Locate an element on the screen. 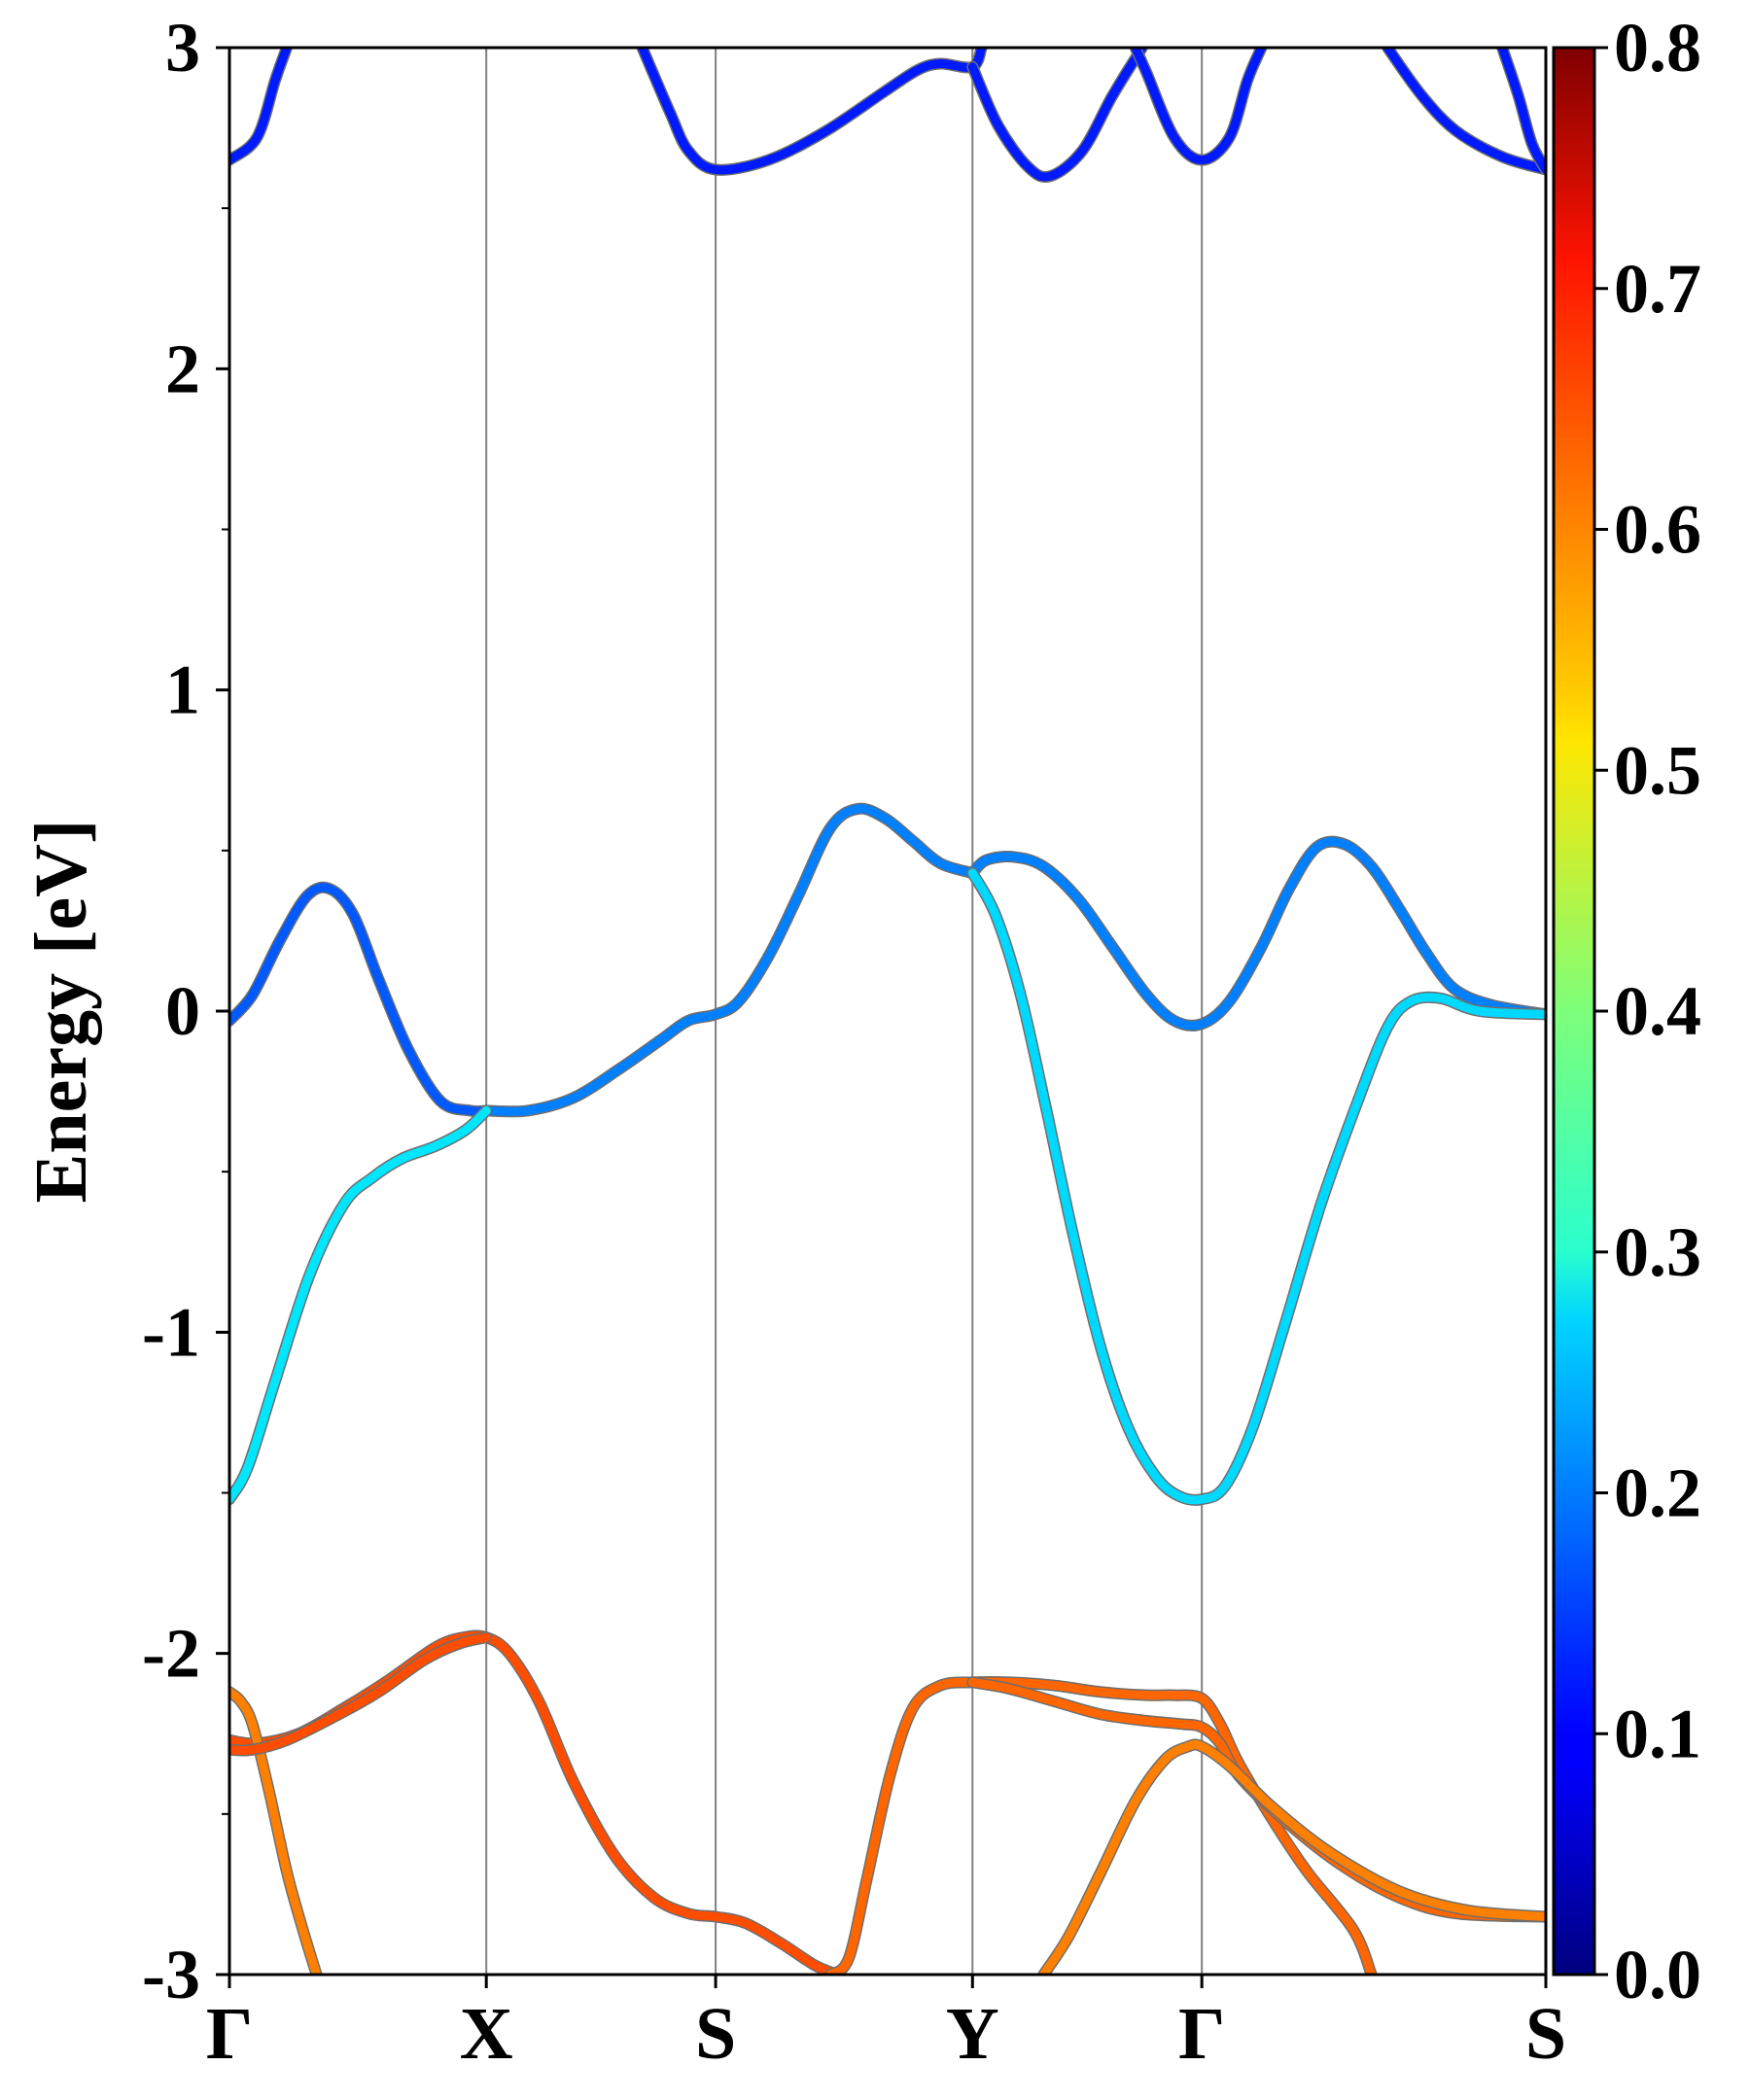 The width and height of the screenshot is (1750, 2100). band-vb-5-line is located at coordinates (1256, 1186).